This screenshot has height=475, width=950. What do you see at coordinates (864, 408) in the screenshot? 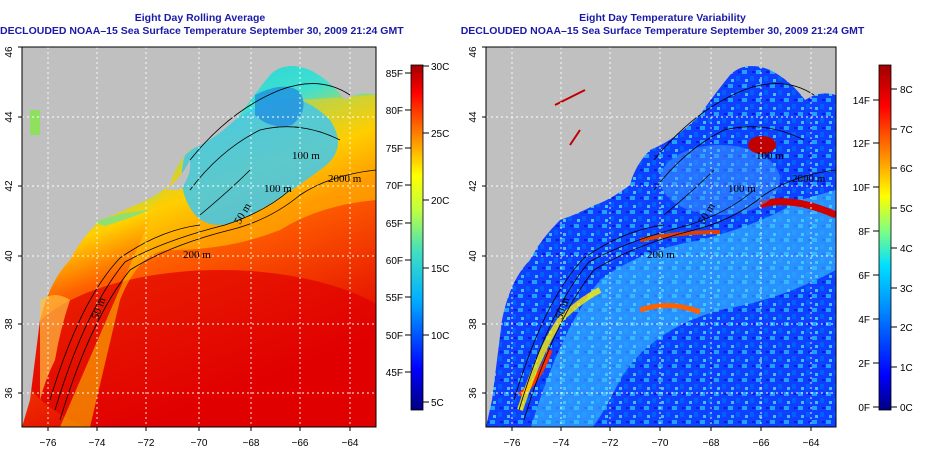
I see `right-cb-0F: 0F` at bounding box center [864, 408].